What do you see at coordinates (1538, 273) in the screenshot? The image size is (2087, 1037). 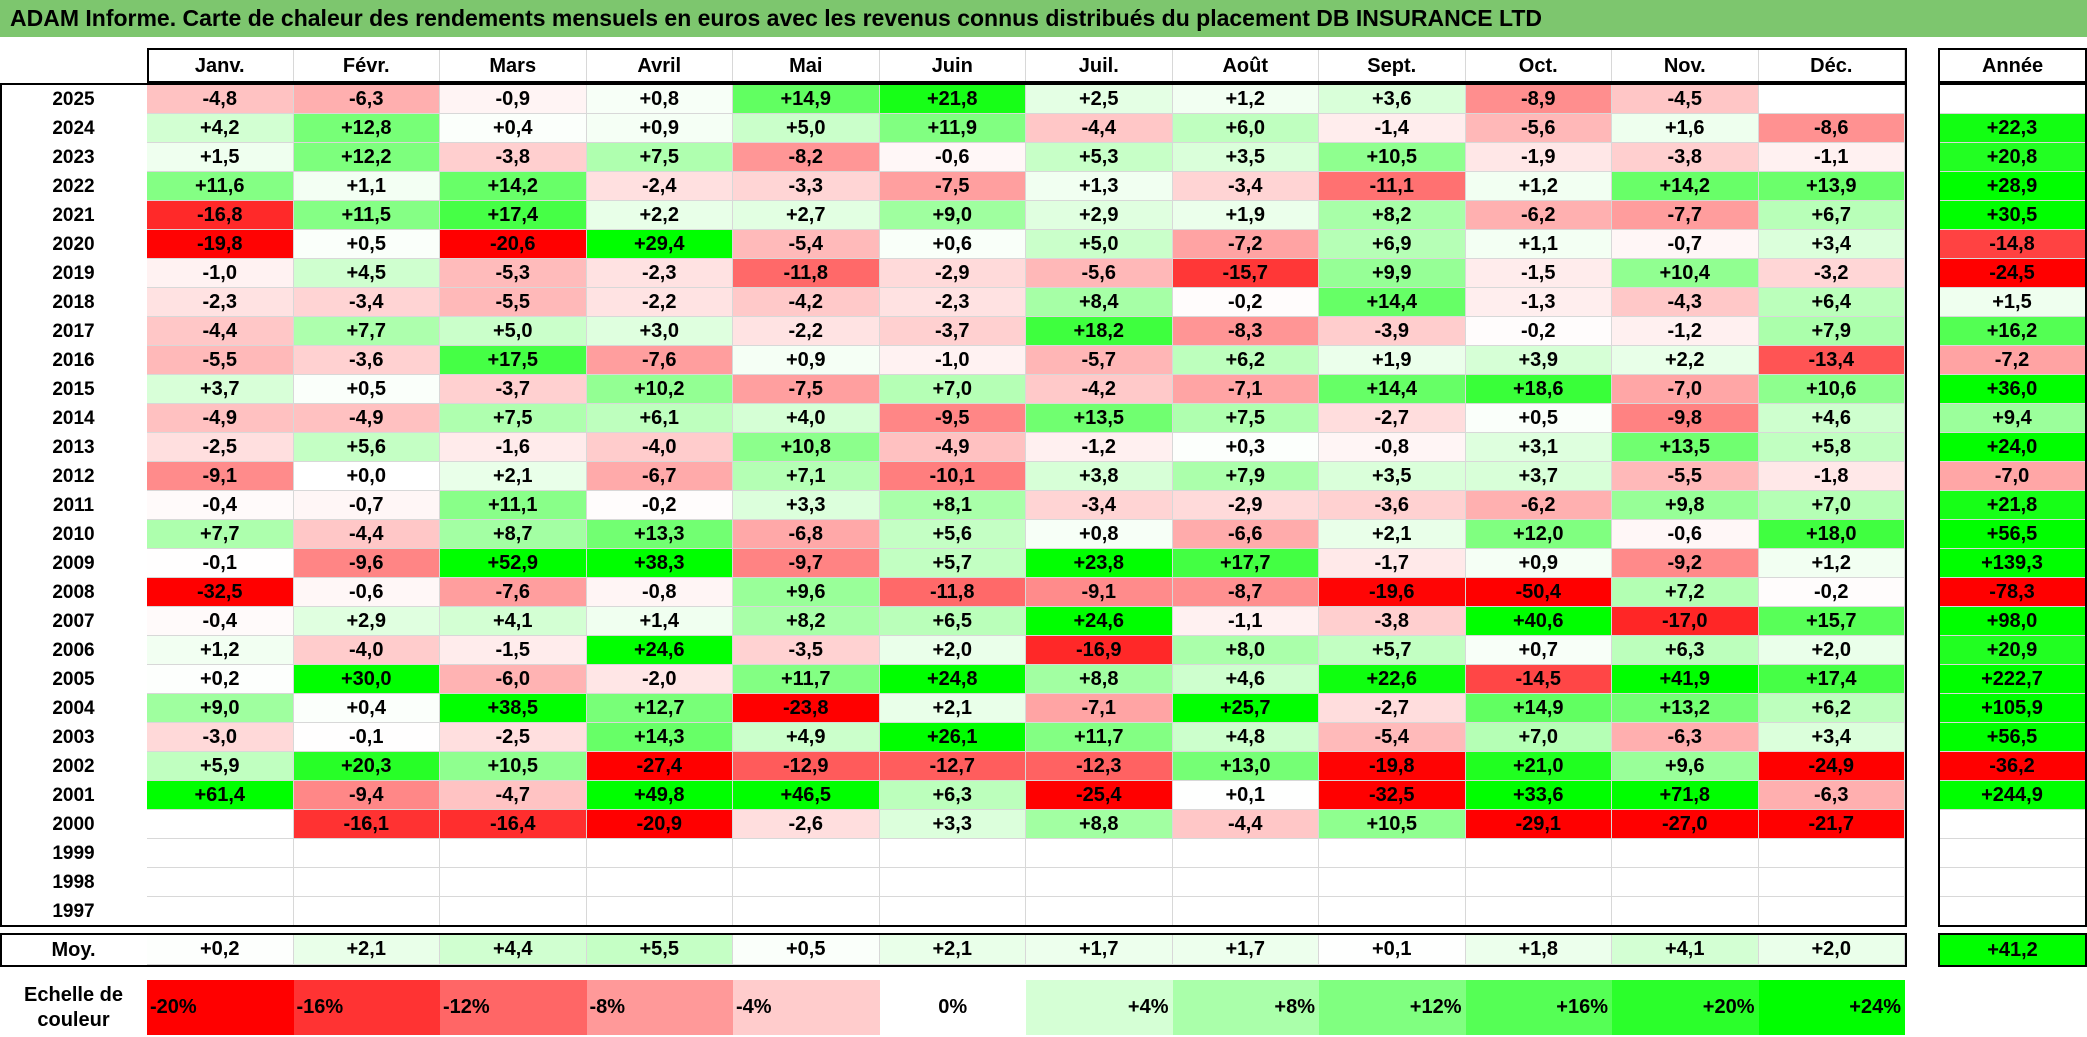 I see `heatmap-cell: -1,5` at bounding box center [1538, 273].